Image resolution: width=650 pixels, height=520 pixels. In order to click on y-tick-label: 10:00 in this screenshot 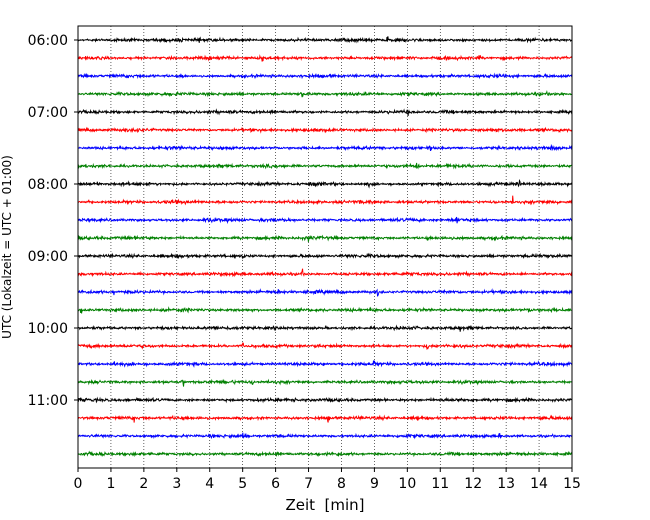, I will do `click(48, 329)`.